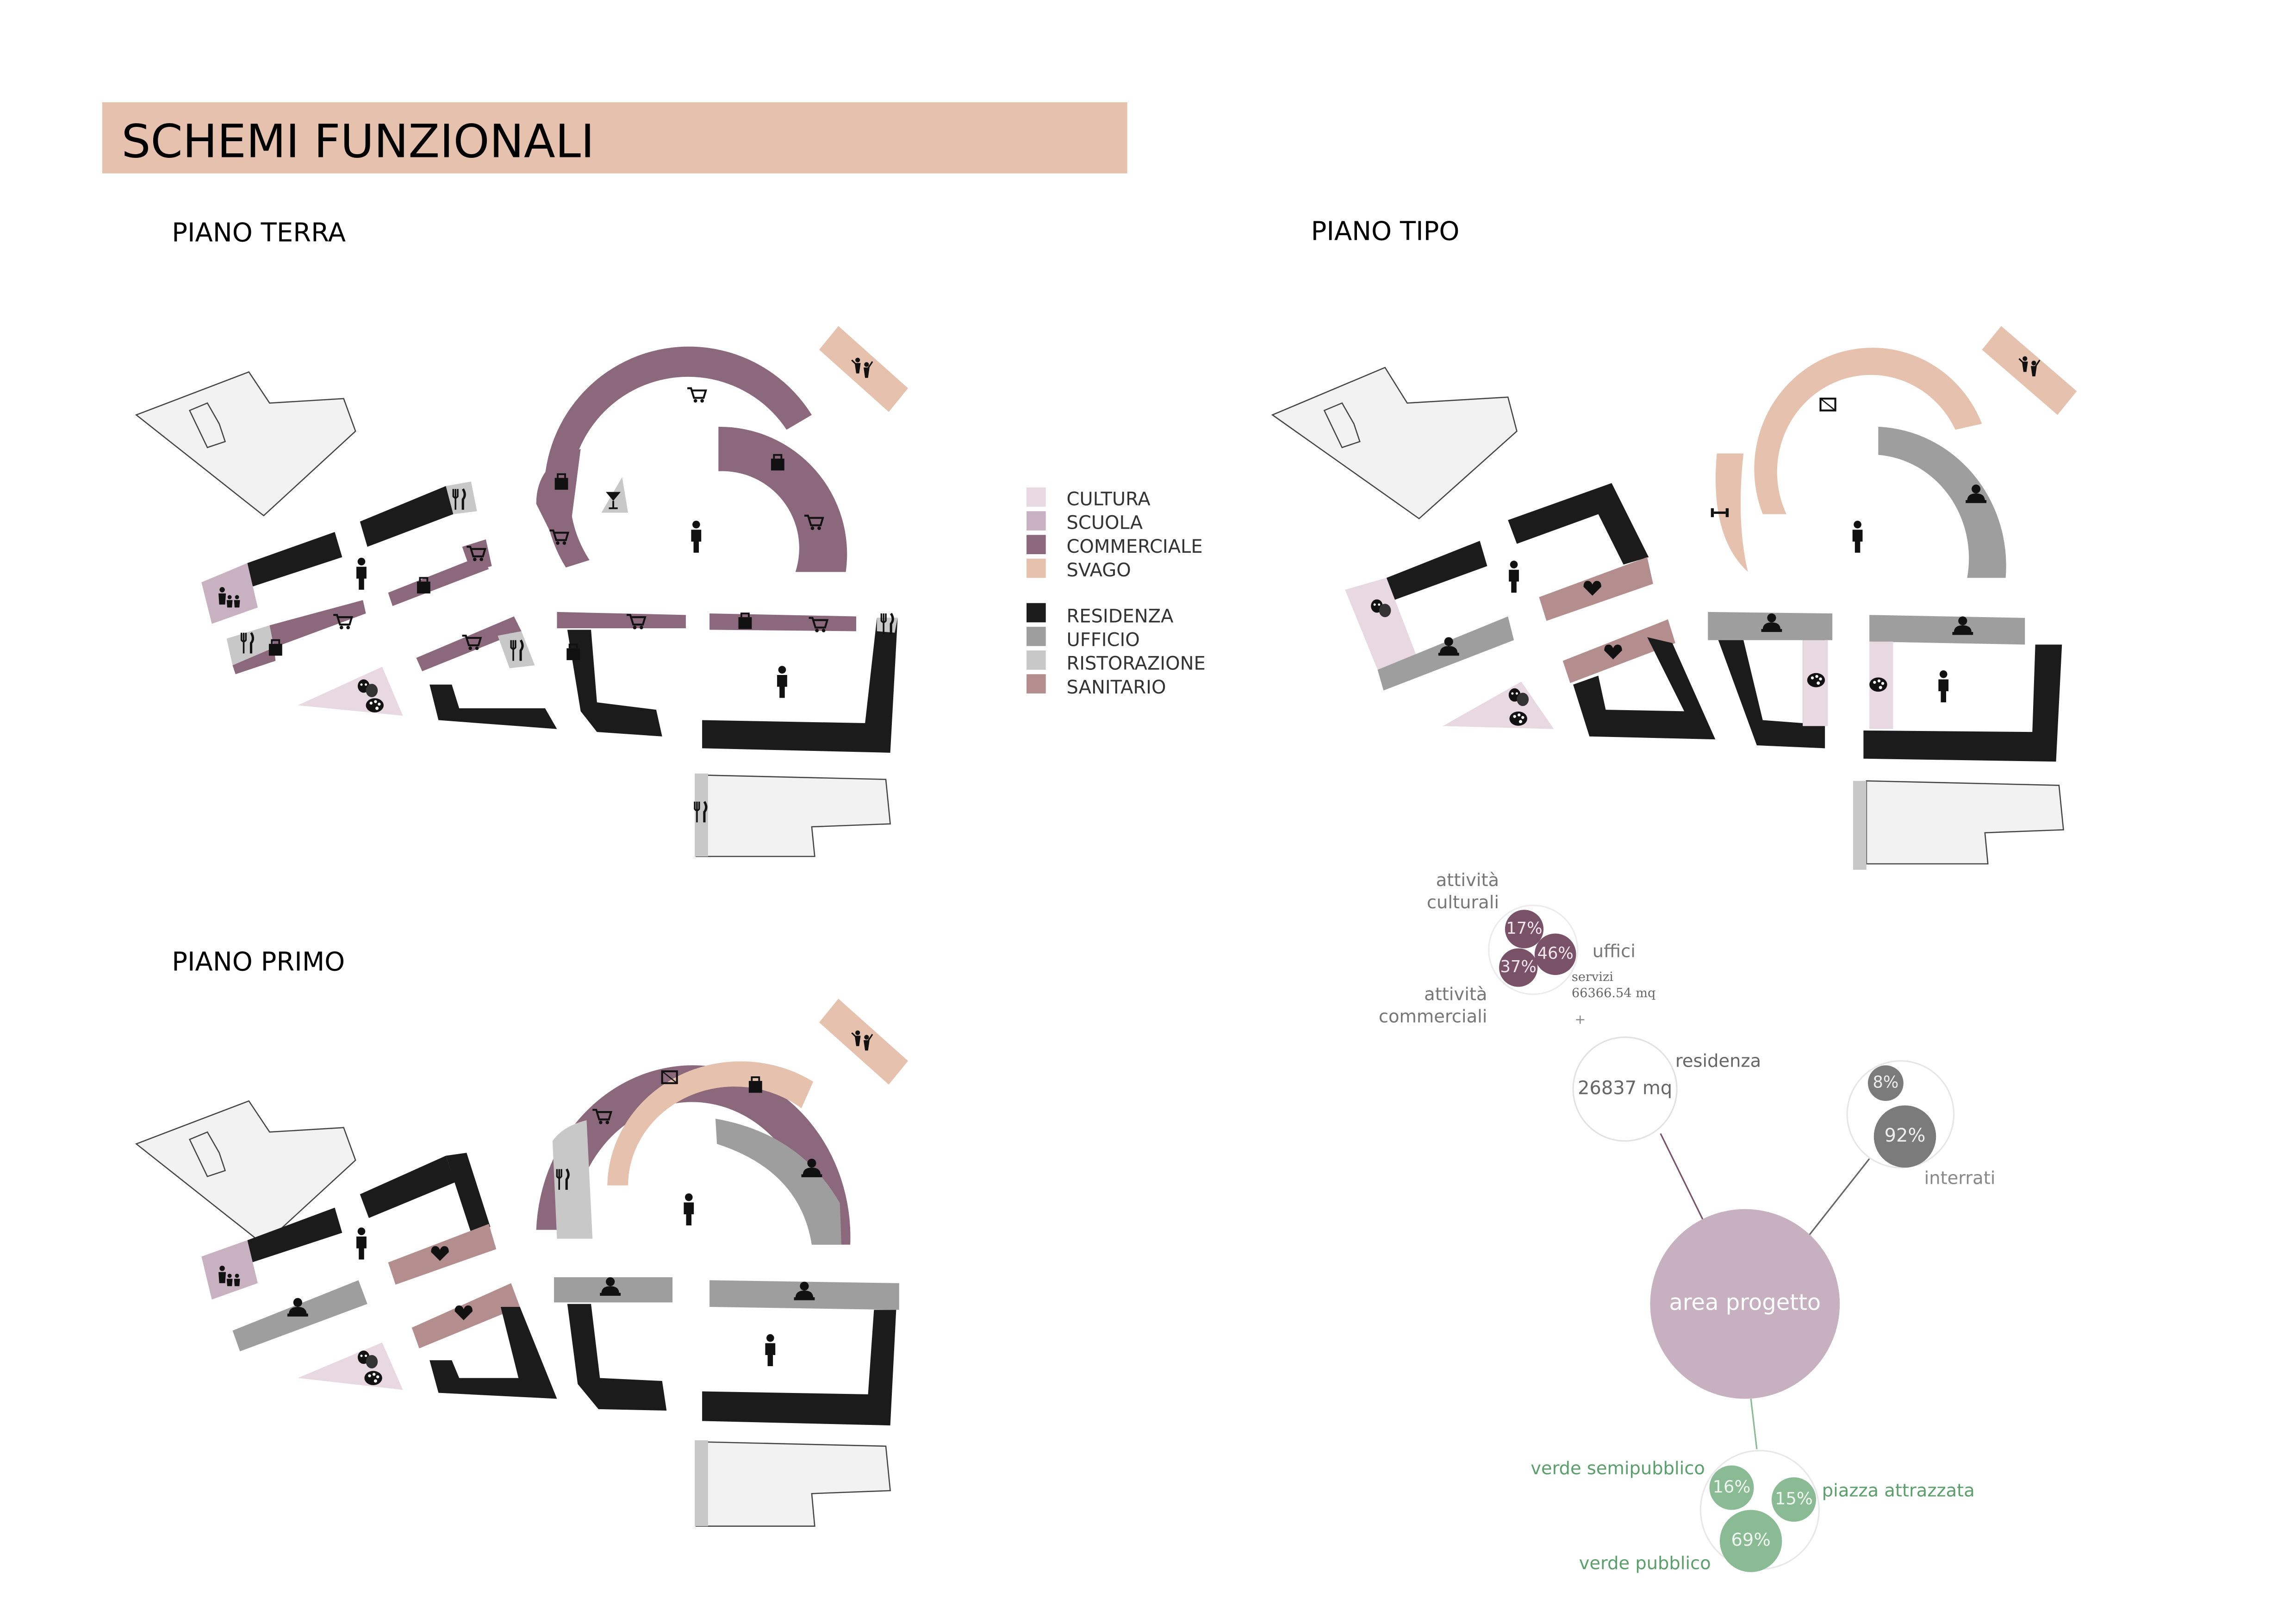  I want to click on label-line: commerciali, so click(1433, 1016).